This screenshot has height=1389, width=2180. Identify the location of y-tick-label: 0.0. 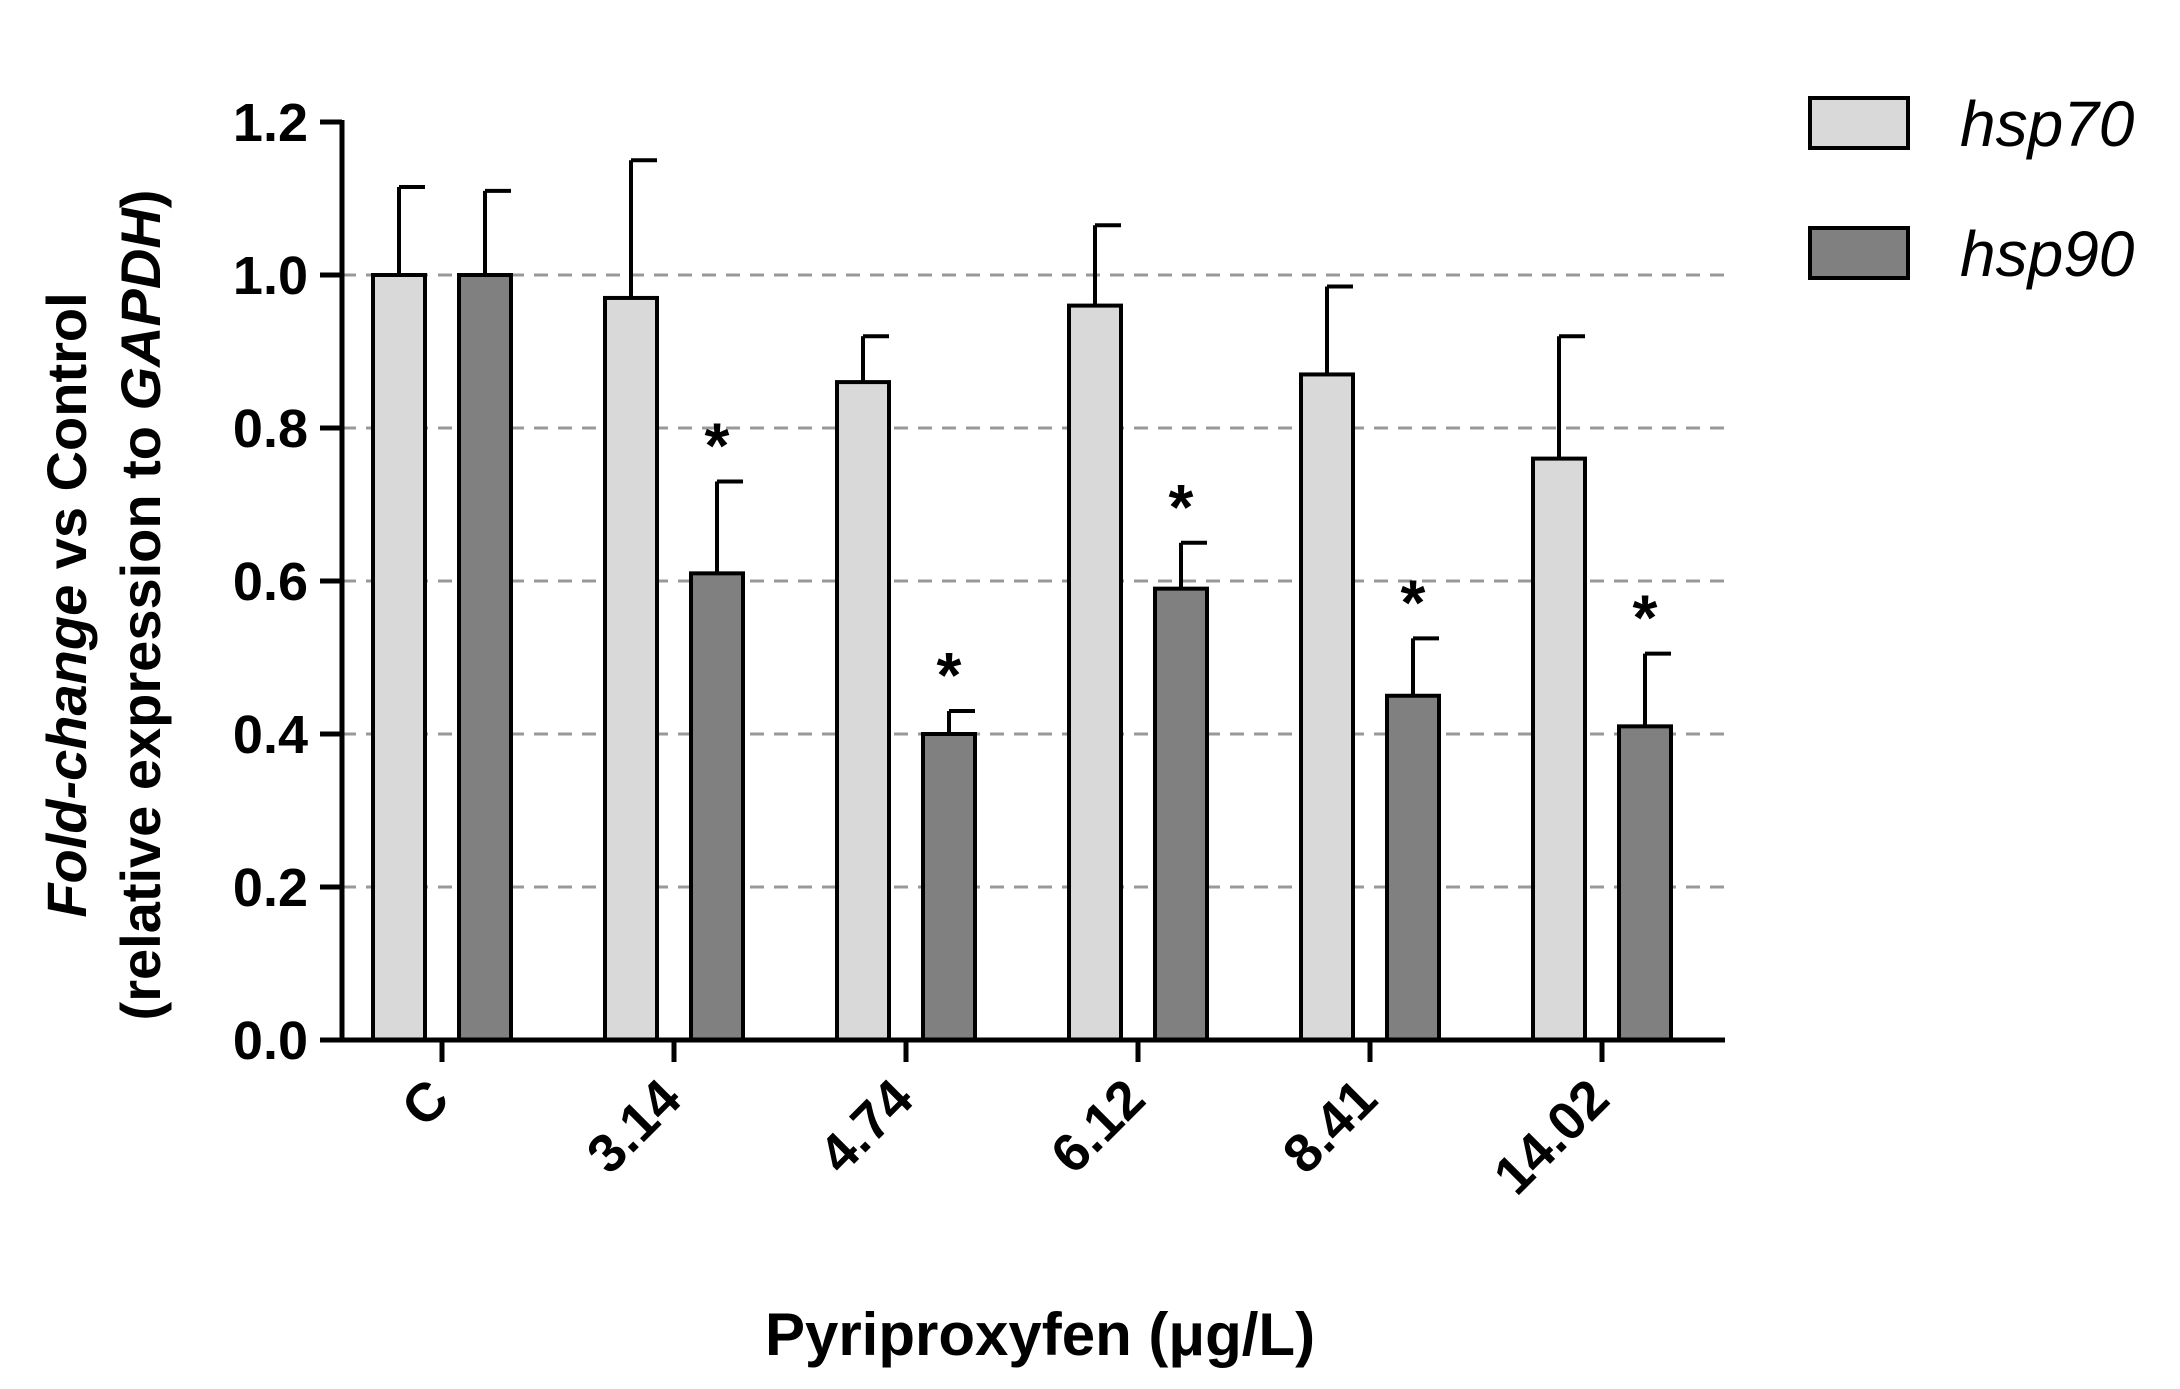
(270, 1041).